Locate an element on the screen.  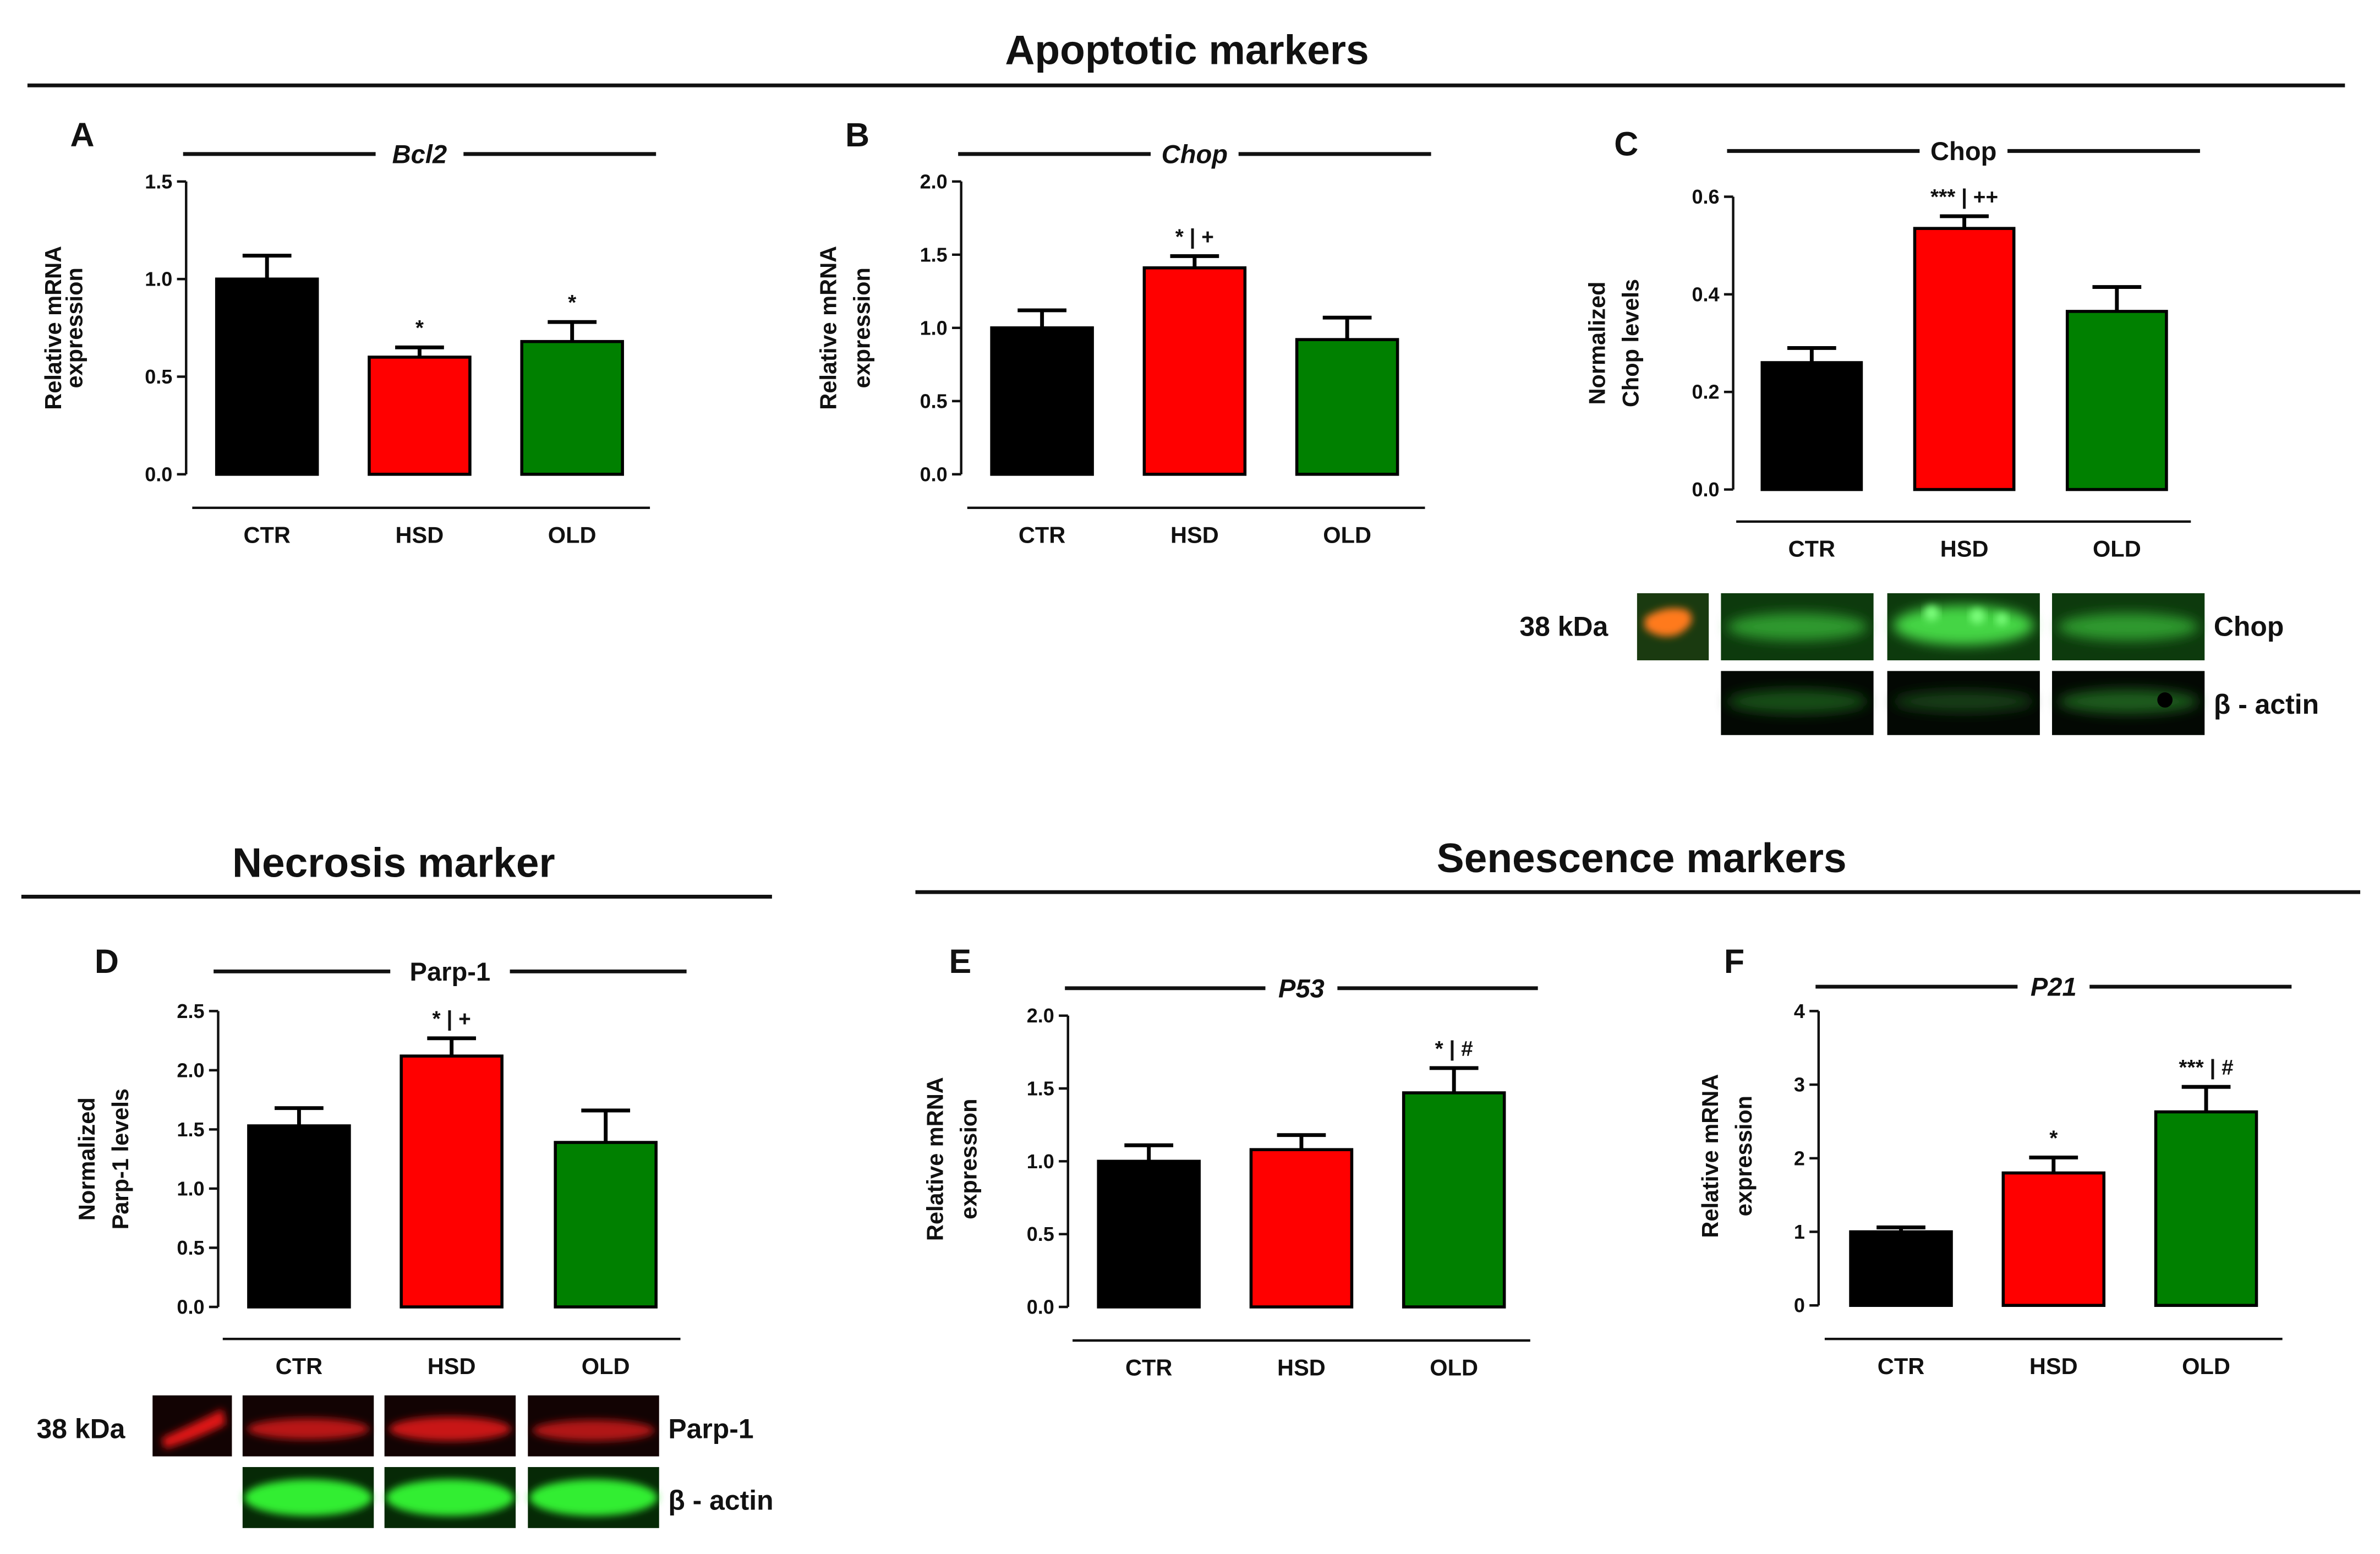
panel-b-ytick-label: 1.5 is located at coordinates (934, 254).